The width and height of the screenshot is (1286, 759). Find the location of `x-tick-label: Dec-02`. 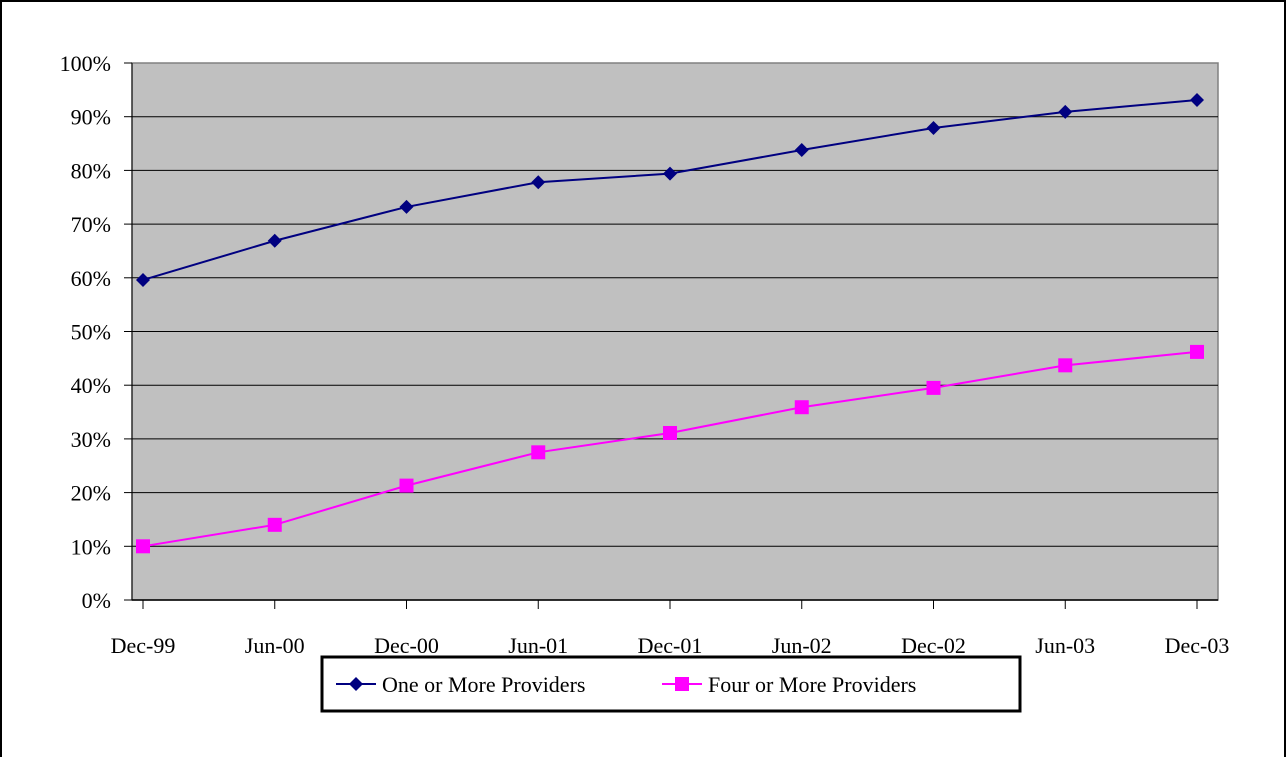

x-tick-label: Dec-02 is located at coordinates (933, 645).